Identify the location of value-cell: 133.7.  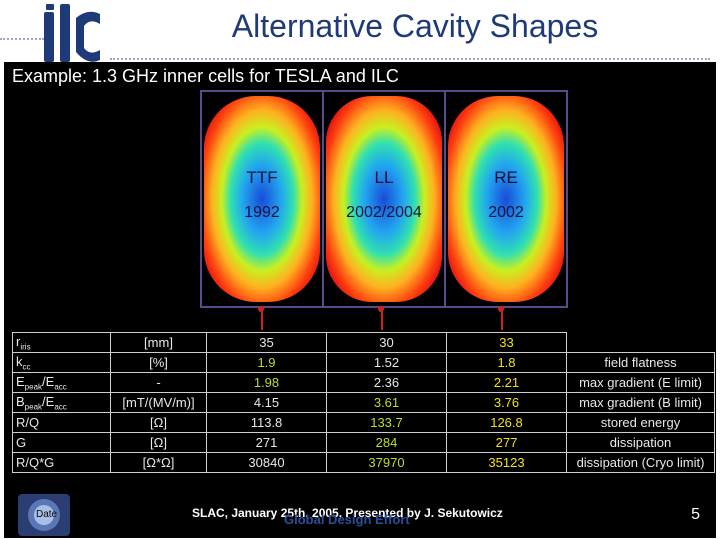
(386, 422).